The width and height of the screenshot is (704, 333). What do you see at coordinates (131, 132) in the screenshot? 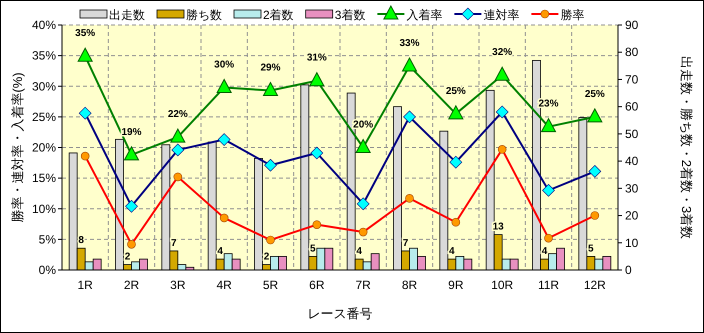
I see `data-label: 19%` at bounding box center [131, 132].